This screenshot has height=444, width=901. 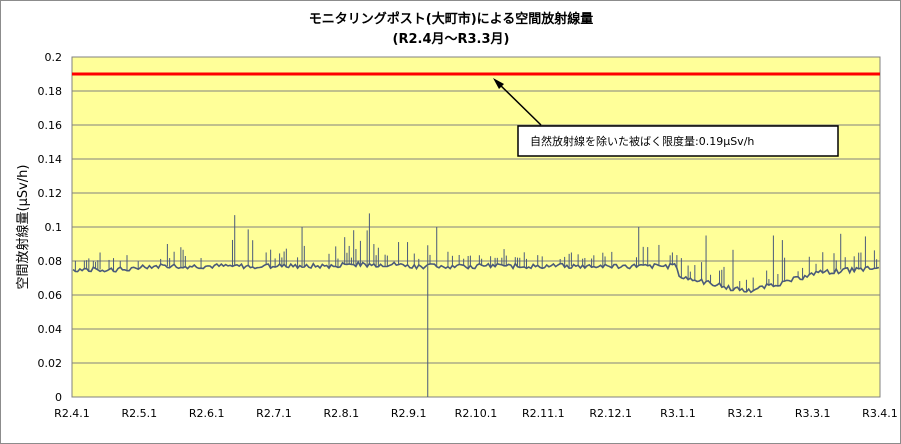 I want to click on x-tick-label: R3.1.1, so click(x=678, y=413).